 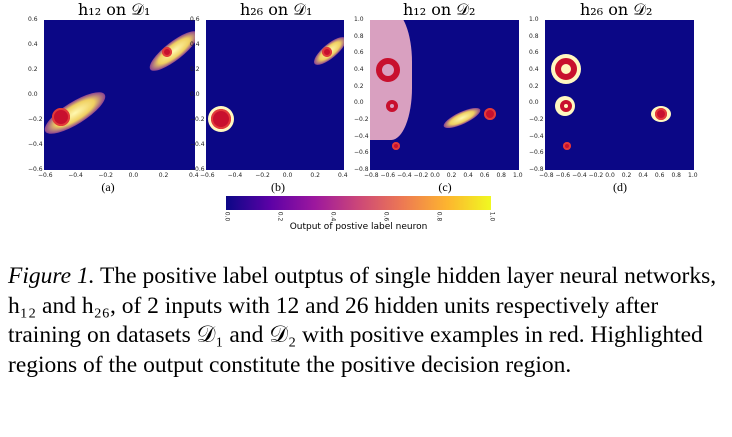 I want to click on panel-c-label: (c), so click(x=445, y=187).